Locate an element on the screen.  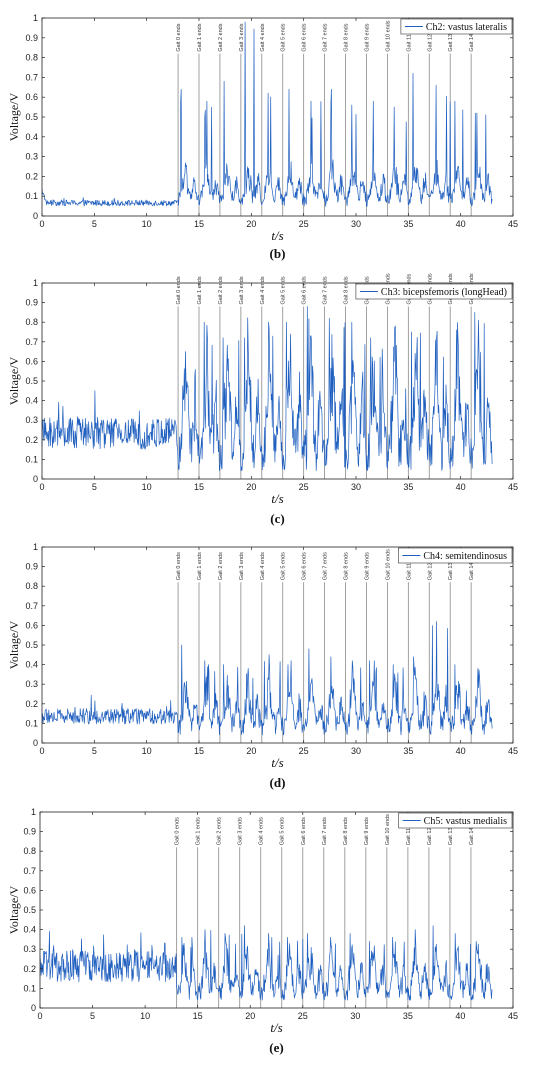
legend-label: Ch3: bicepsfemoris (longHead) is located at coordinates (444, 292).